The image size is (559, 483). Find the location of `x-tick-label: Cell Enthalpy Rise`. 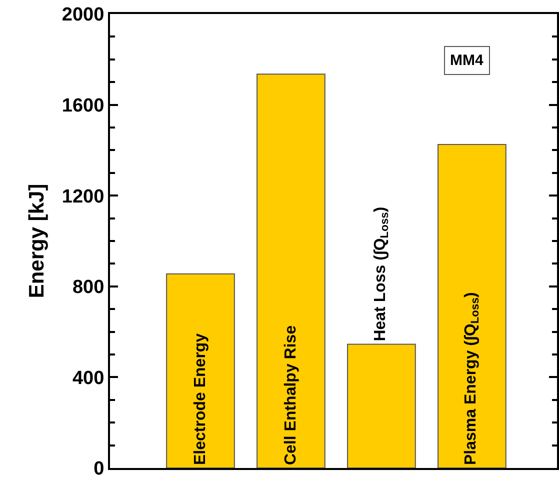

x-tick-label: Cell Enthalpy Rise is located at coordinates (291, 395).